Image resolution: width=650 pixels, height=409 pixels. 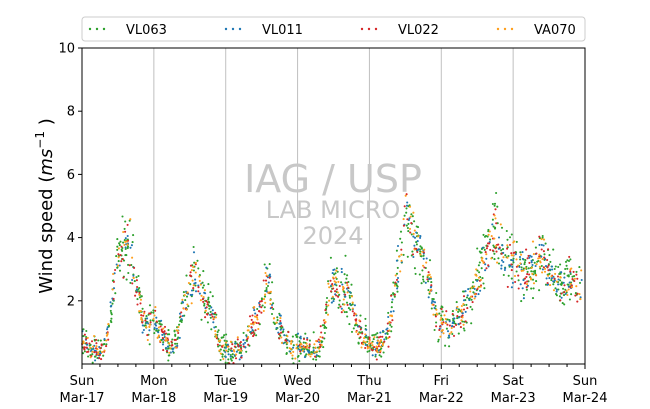 What do you see at coordinates (282, 30) in the screenshot?
I see `legend-label: VL011` at bounding box center [282, 30].